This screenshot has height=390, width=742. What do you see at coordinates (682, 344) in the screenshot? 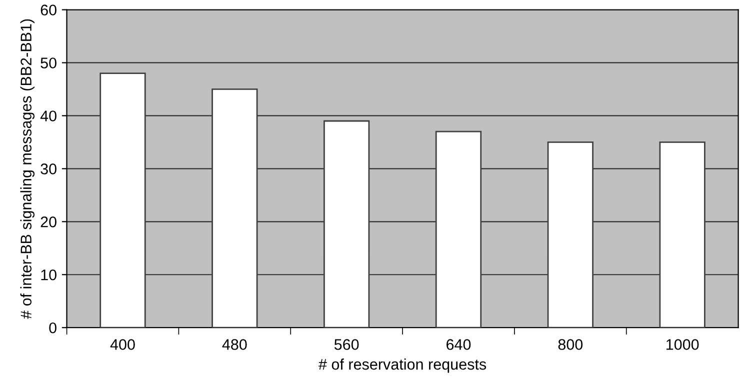
I see `x-tick-label: 1000` at bounding box center [682, 344].